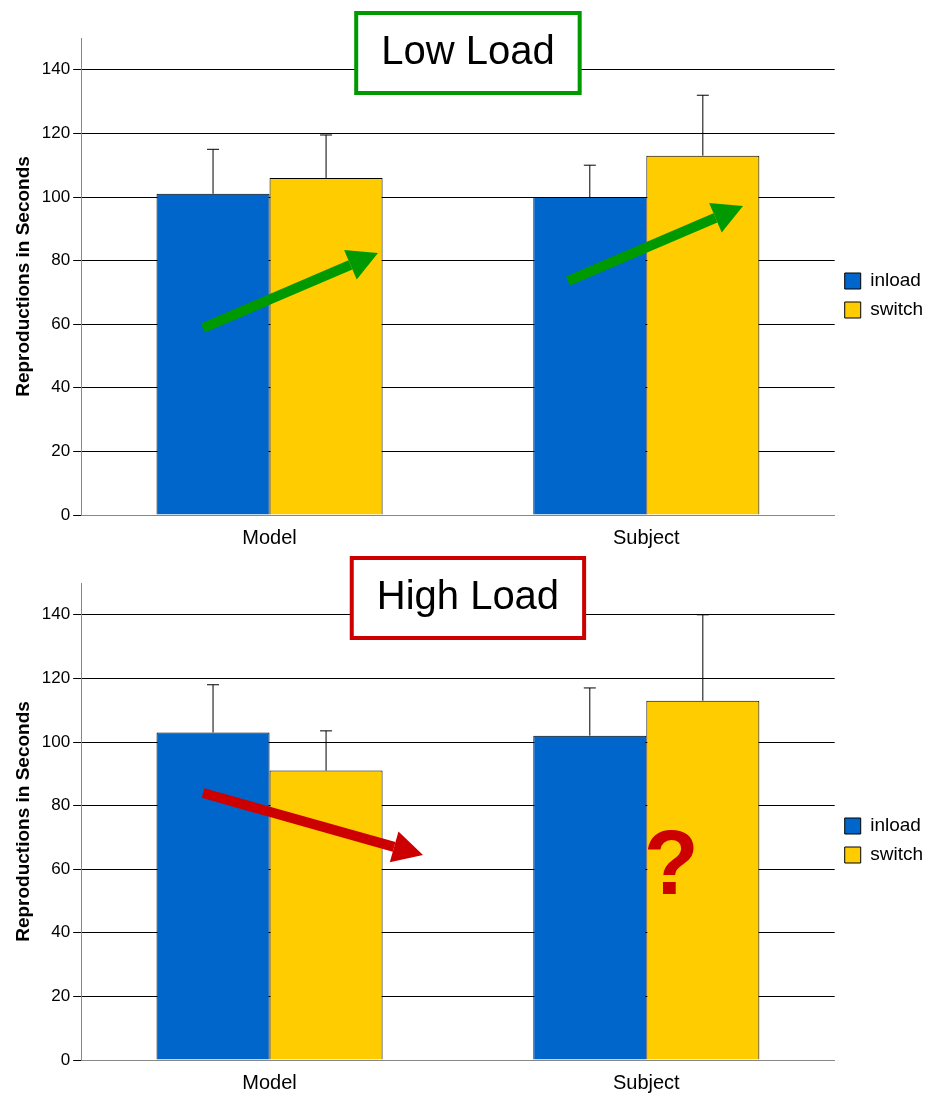 This screenshot has height=1108, width=951. I want to click on chart-title: High Load, so click(468, 595).